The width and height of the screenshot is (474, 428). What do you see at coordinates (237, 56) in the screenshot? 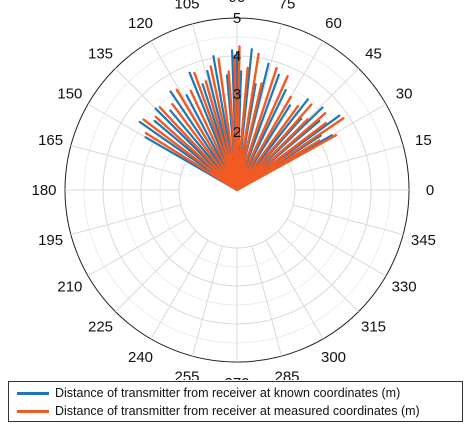
I see `r-tick-label: 4` at bounding box center [237, 56].